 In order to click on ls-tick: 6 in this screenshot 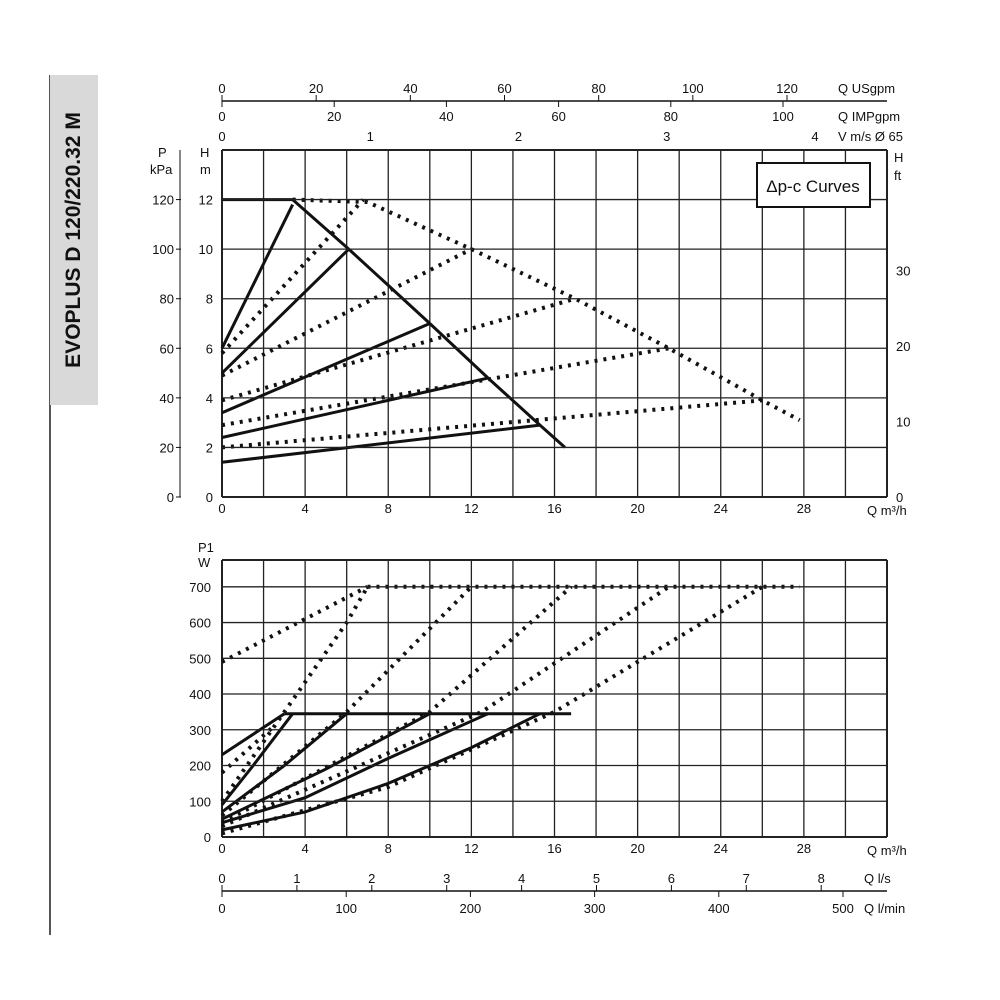, I will do `click(671, 878)`.